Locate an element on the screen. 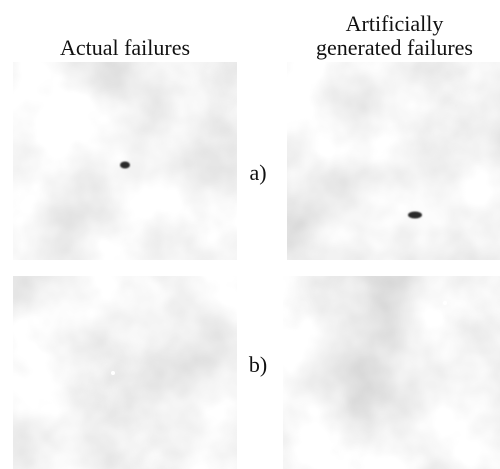  column-header: Actual failures is located at coordinates (125, 48).